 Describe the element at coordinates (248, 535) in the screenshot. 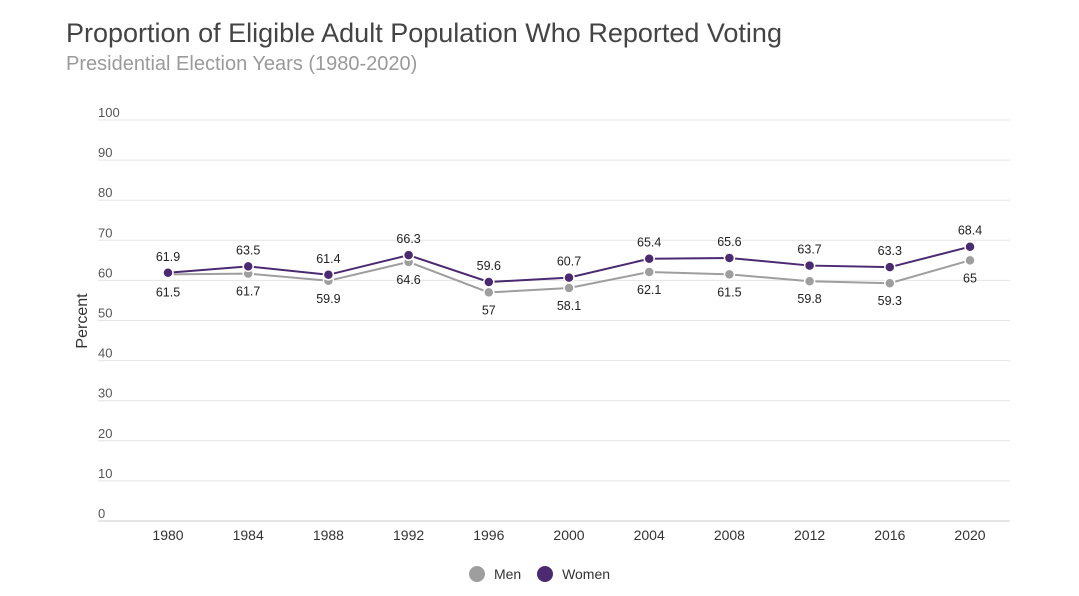

I see `x-tick-label: 1984` at that location.